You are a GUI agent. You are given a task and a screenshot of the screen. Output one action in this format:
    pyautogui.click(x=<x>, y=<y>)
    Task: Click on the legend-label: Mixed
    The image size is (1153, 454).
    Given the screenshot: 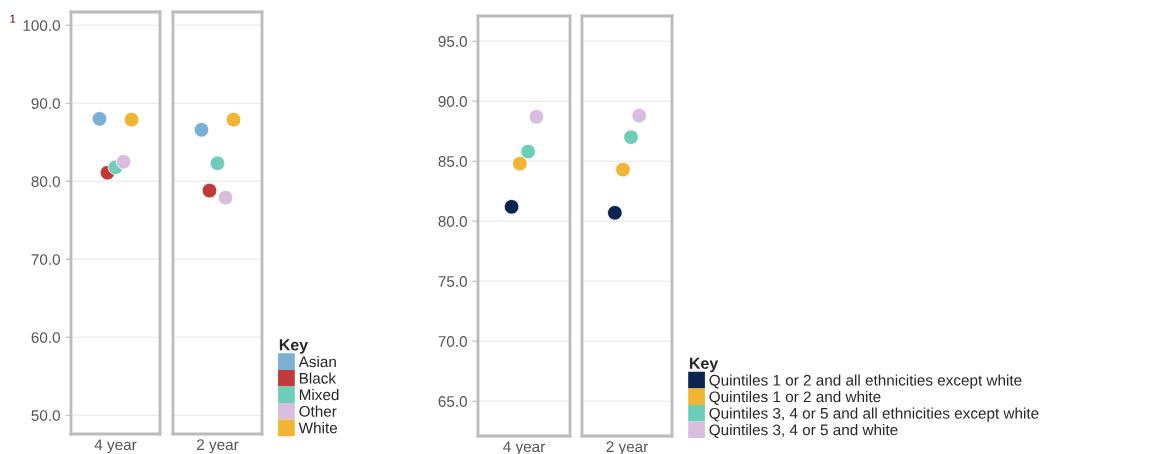 What is the action you would take?
    pyautogui.click(x=319, y=395)
    